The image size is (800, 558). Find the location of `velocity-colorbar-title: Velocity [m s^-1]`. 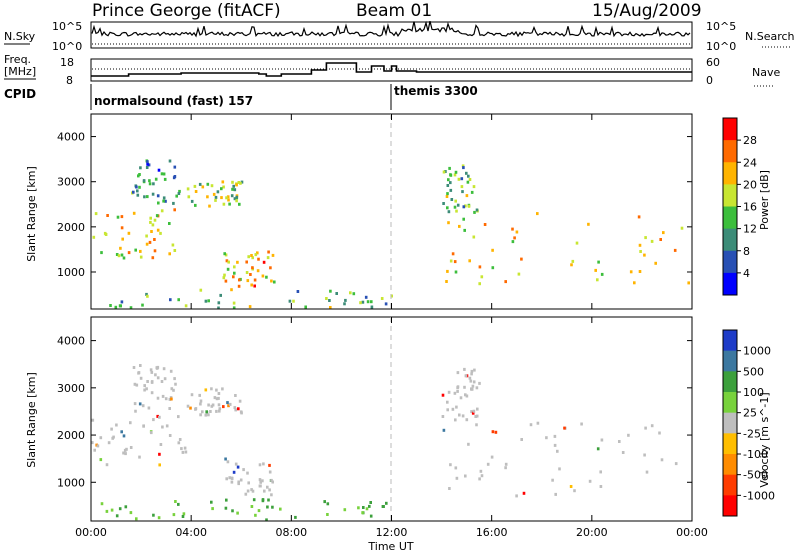

velocity-colorbar-title: Velocity [m s^-1] is located at coordinates (764, 439).